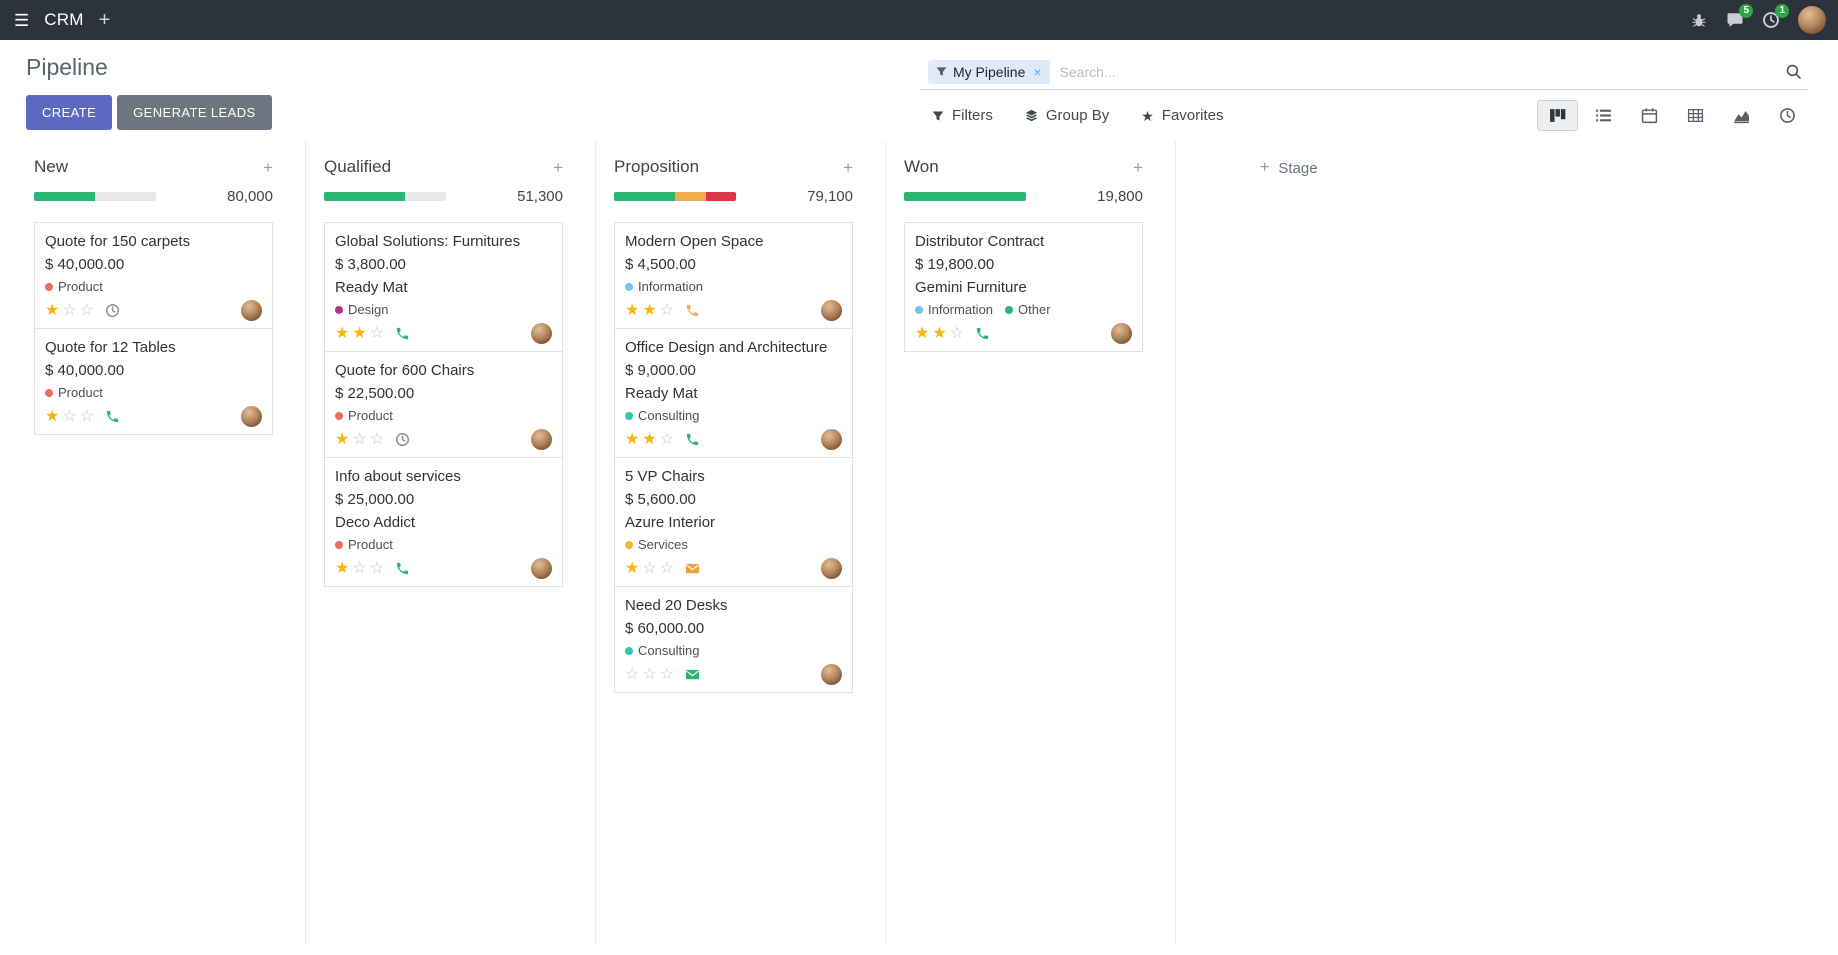  What do you see at coordinates (962, 115) in the screenshot?
I see `filters-button: Filters` at bounding box center [962, 115].